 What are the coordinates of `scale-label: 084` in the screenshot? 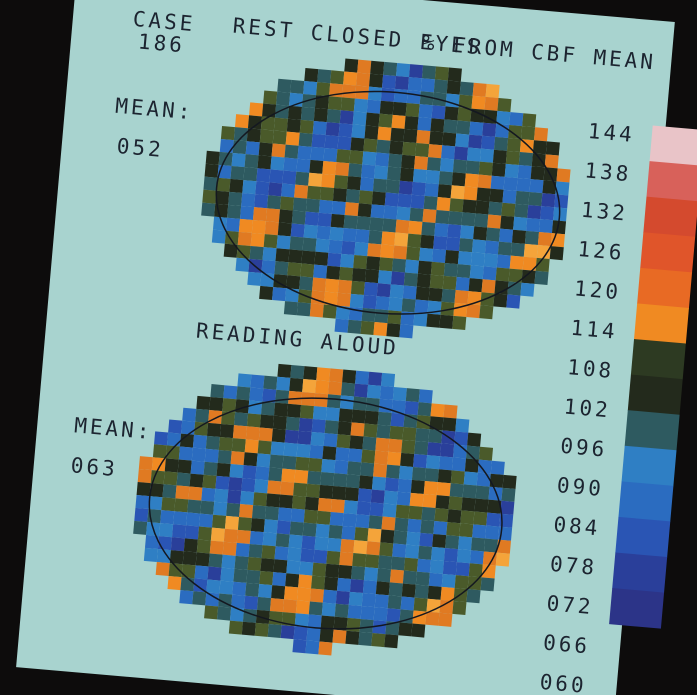 It's located at (577, 526).